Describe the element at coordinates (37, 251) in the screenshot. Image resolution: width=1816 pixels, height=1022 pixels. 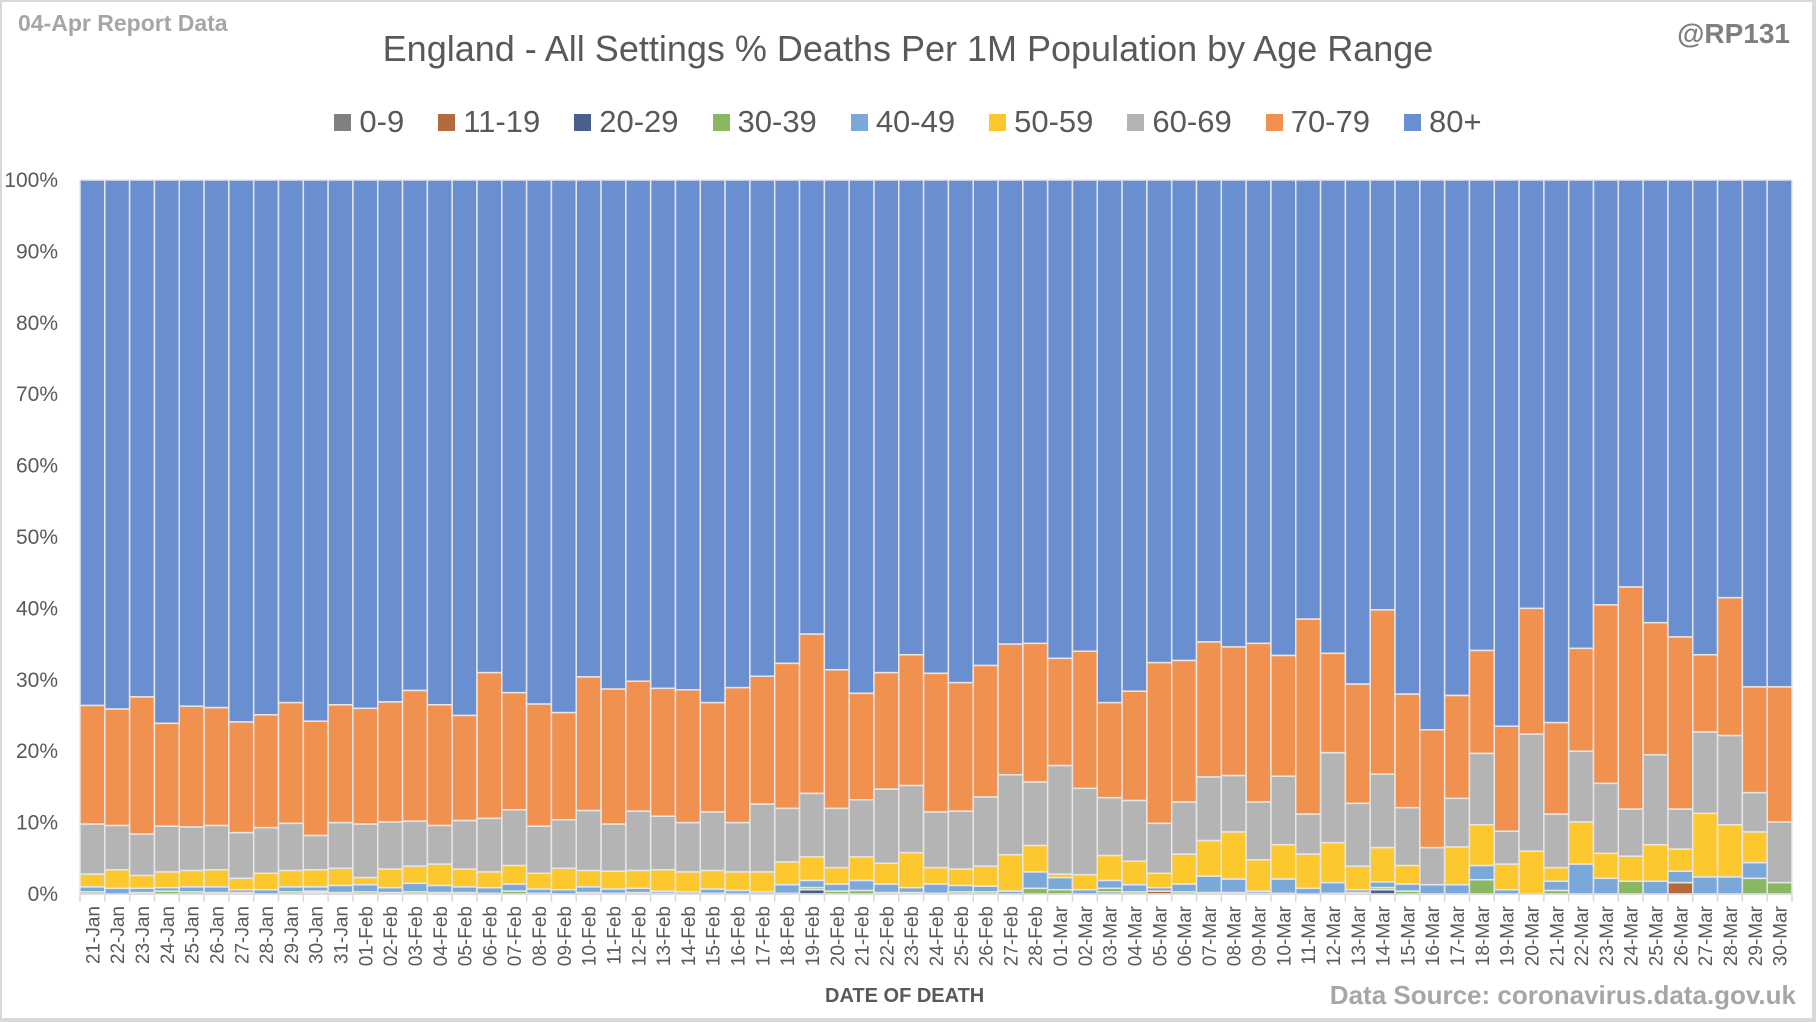
I see `y-tick-label: 90%` at that location.